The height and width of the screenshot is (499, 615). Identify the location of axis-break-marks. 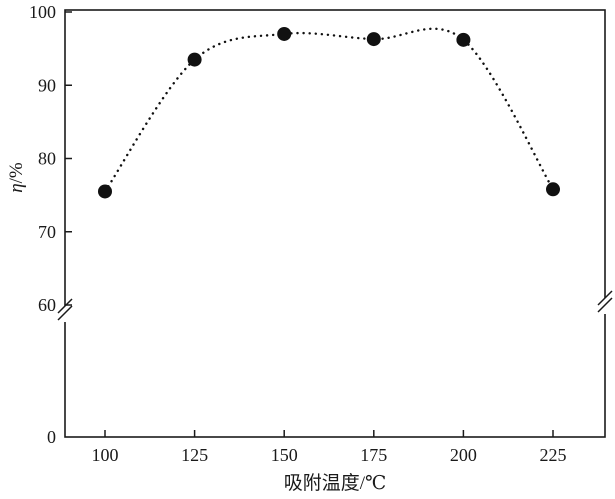
(335, 306).